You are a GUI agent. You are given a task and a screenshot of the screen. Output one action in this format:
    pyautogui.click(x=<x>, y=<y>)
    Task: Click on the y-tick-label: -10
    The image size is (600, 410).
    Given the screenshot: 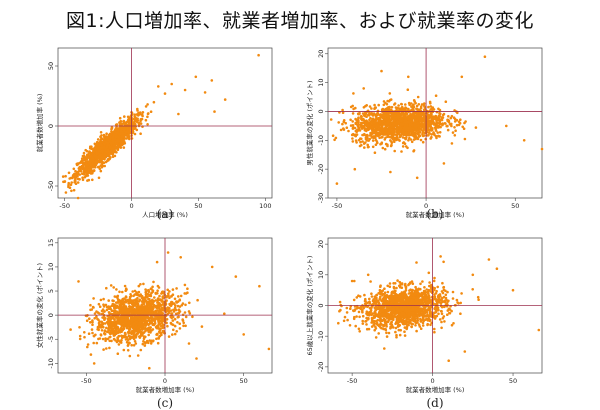 What is the action you would take?
    pyautogui.click(x=321, y=140)
    